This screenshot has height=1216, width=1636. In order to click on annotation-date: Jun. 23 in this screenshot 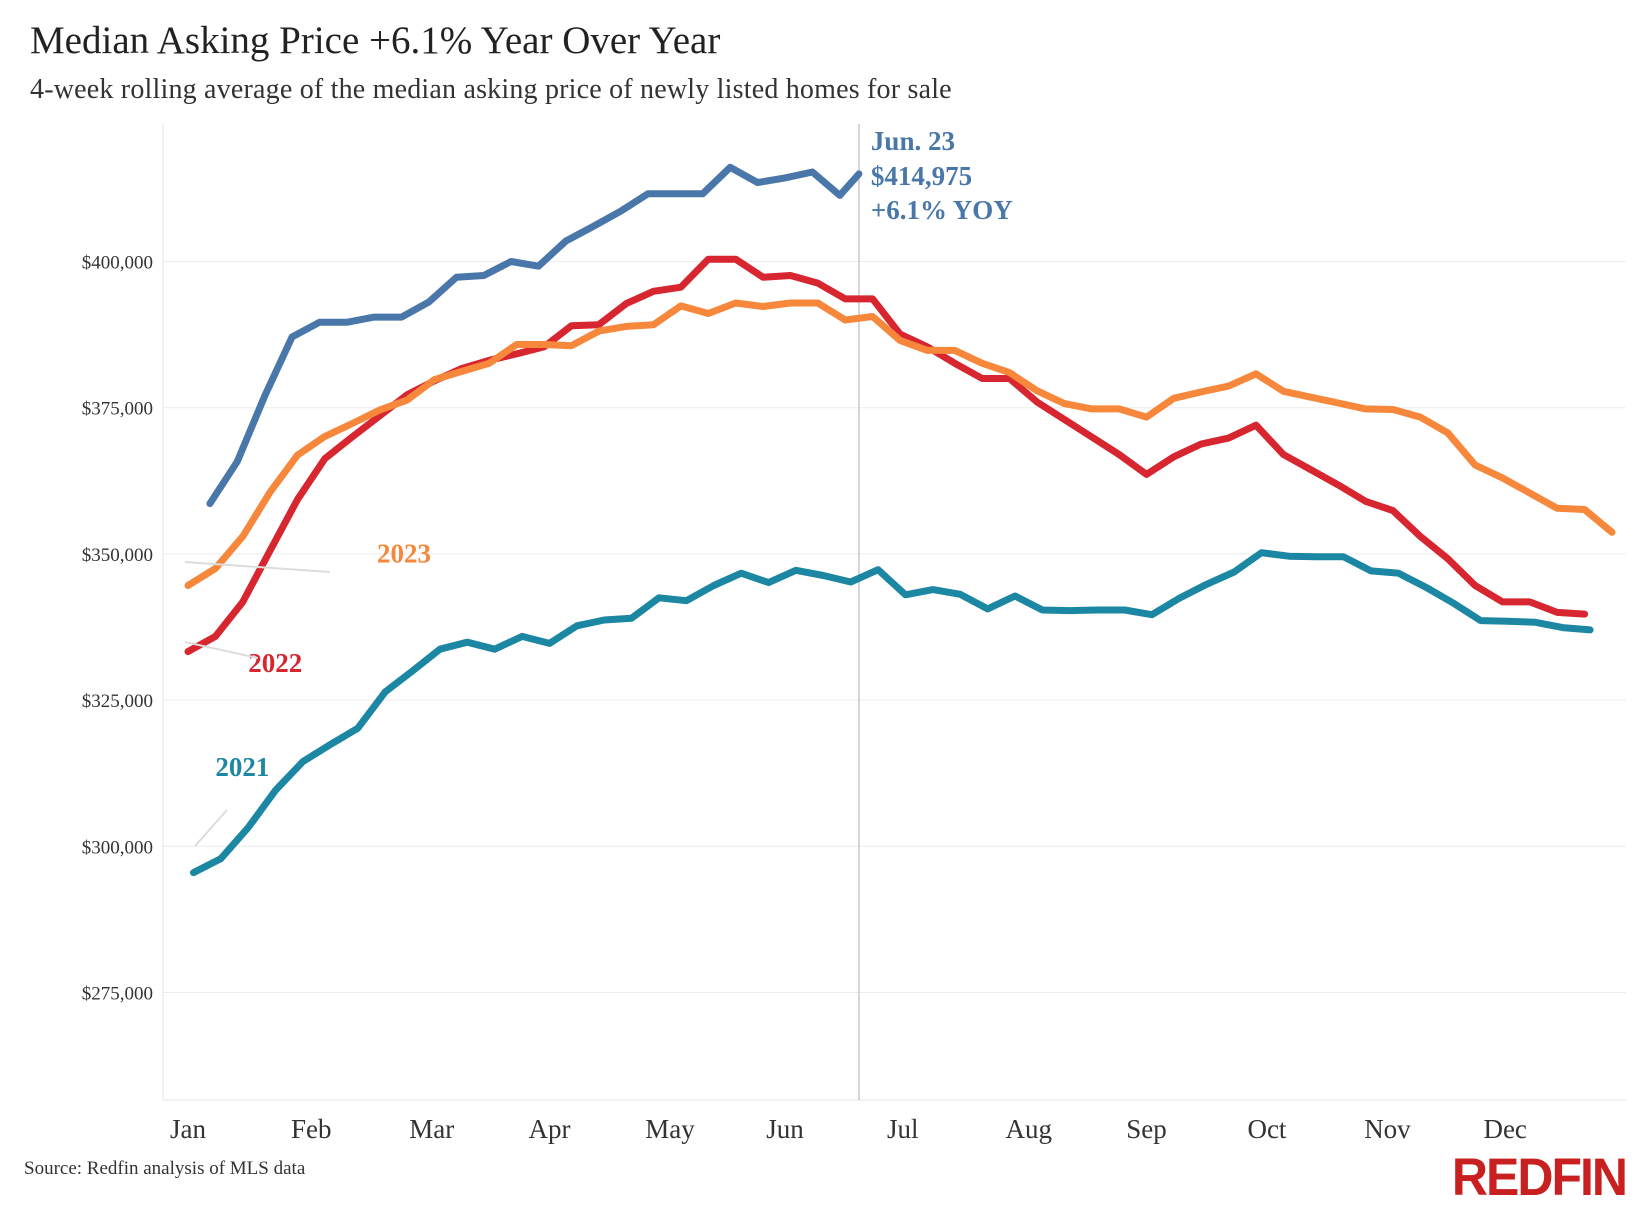, I will do `click(913, 141)`.